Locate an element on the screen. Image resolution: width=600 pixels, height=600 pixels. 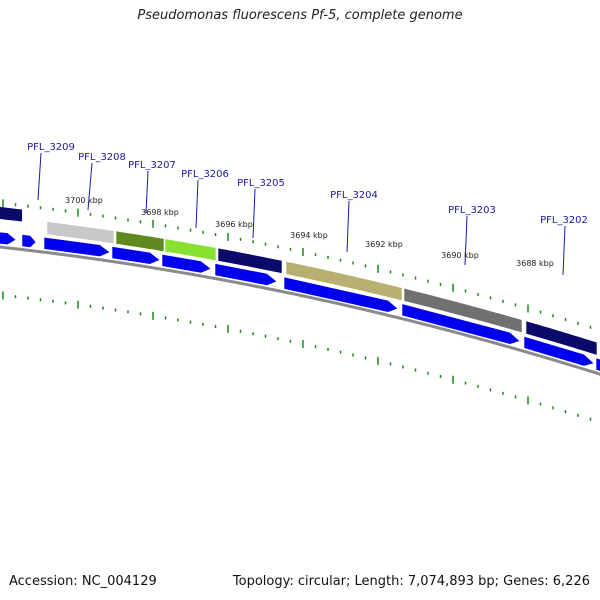
gene-label: PFL_3206 is located at coordinates (205, 174).